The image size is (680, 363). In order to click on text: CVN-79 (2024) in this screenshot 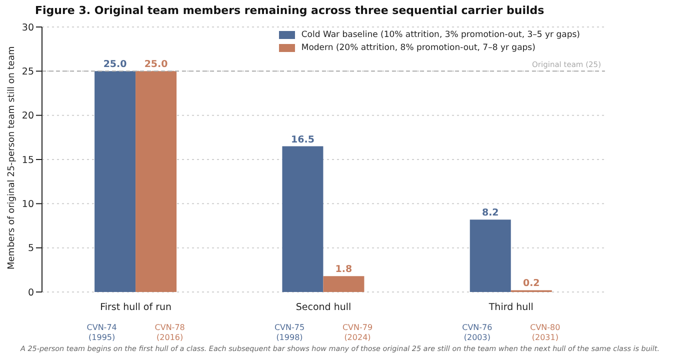, I will do `click(357, 332)`.